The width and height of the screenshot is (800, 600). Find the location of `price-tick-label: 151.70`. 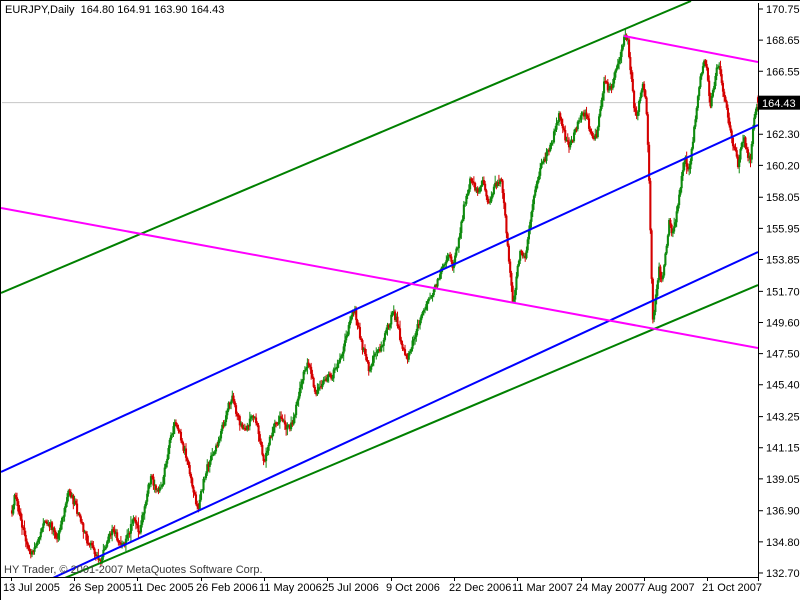

price-tick-label: 151.70 is located at coordinates (783, 292).